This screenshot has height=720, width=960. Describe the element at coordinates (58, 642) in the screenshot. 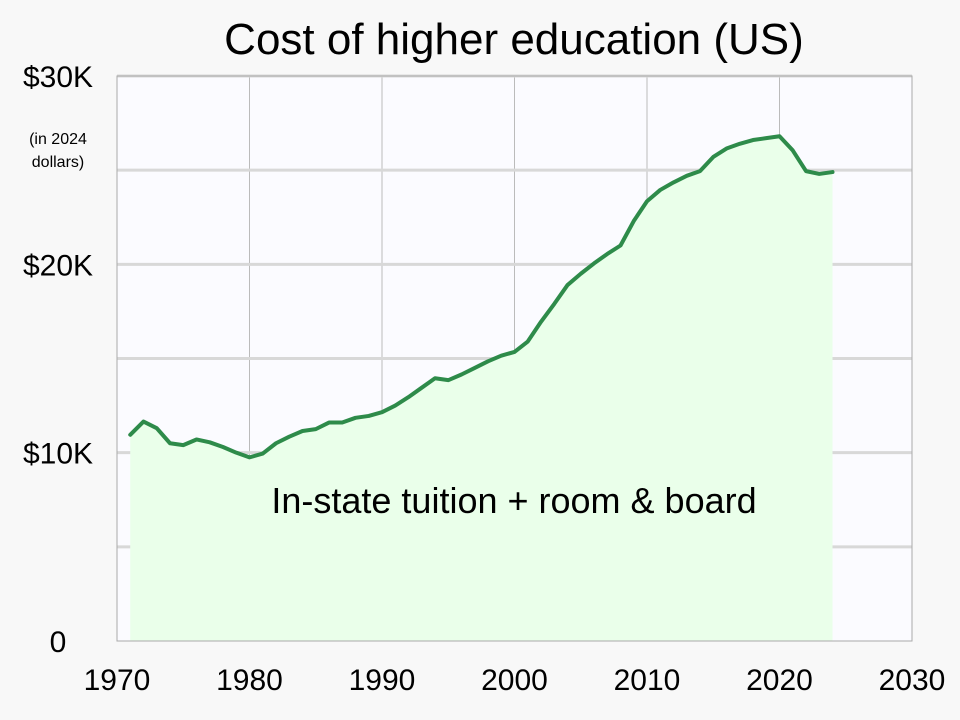

I see `y-tick-label: 0` at that location.